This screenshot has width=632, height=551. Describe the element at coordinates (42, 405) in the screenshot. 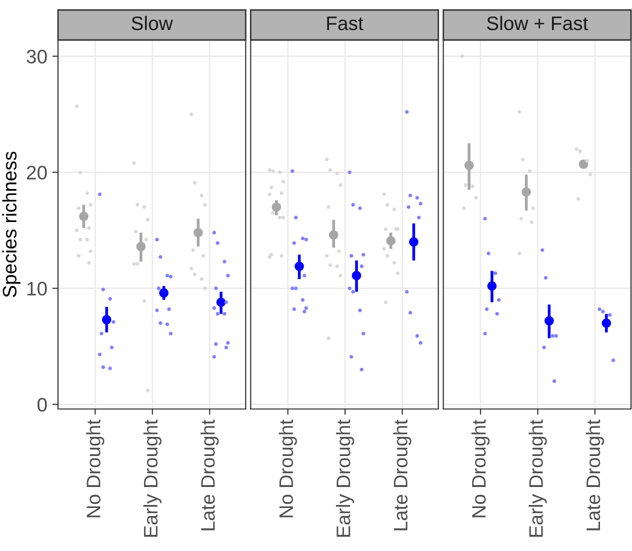

I see `y-tick-label: 0` at that location.